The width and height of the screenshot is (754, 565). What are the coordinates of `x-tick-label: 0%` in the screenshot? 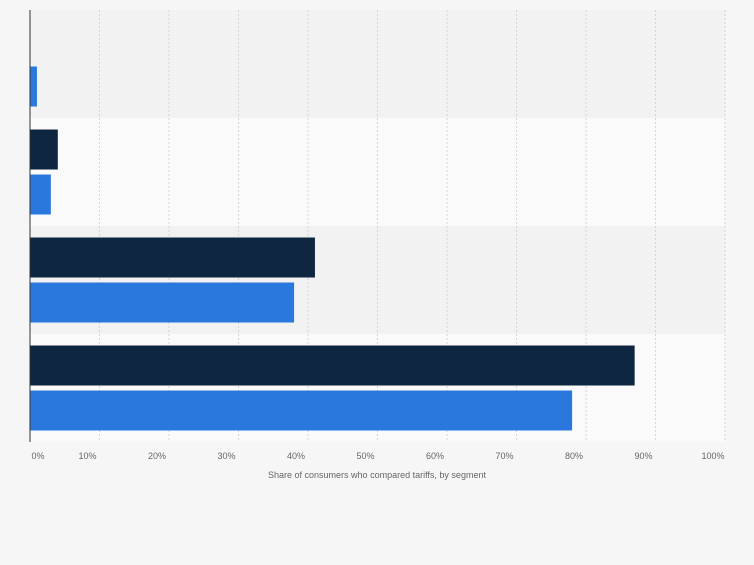 It's located at (37, 456).